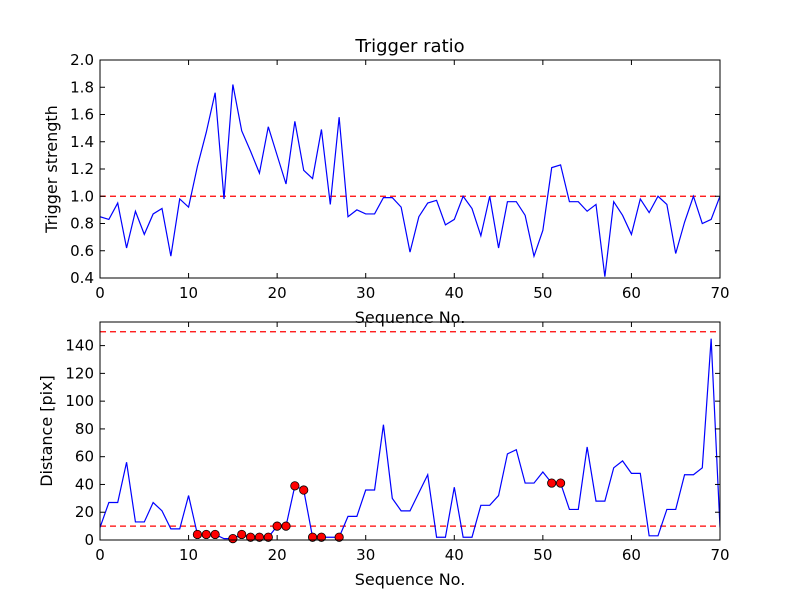 Image resolution: width=800 pixels, height=600 pixels. What do you see at coordinates (46, 431) in the screenshot?
I see `y-axis-label: Distance [pix]` at bounding box center [46, 431].